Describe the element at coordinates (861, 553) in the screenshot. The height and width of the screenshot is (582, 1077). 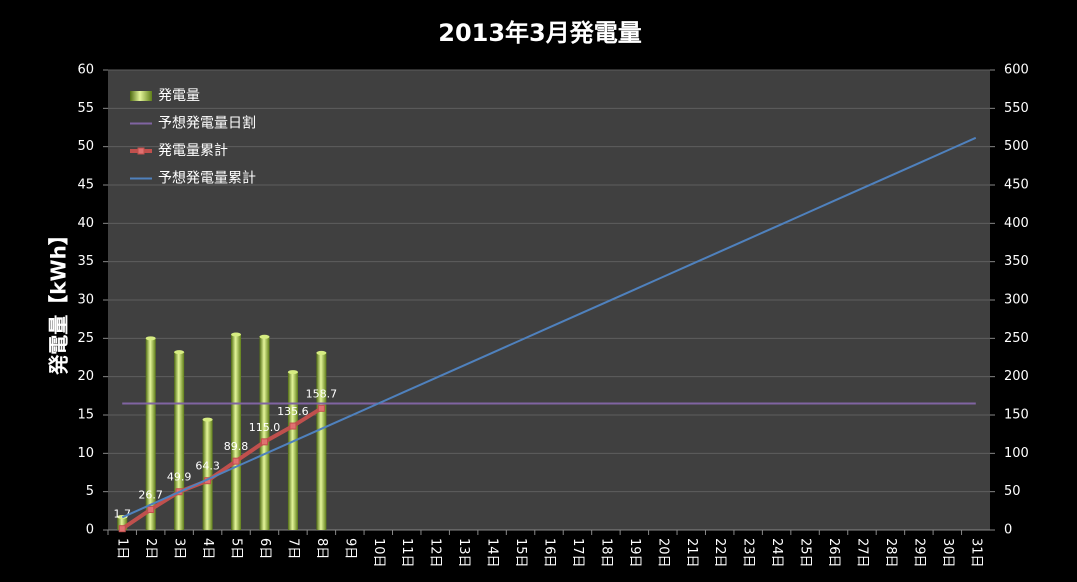
I see `x-tick-label: 27日` at that location.